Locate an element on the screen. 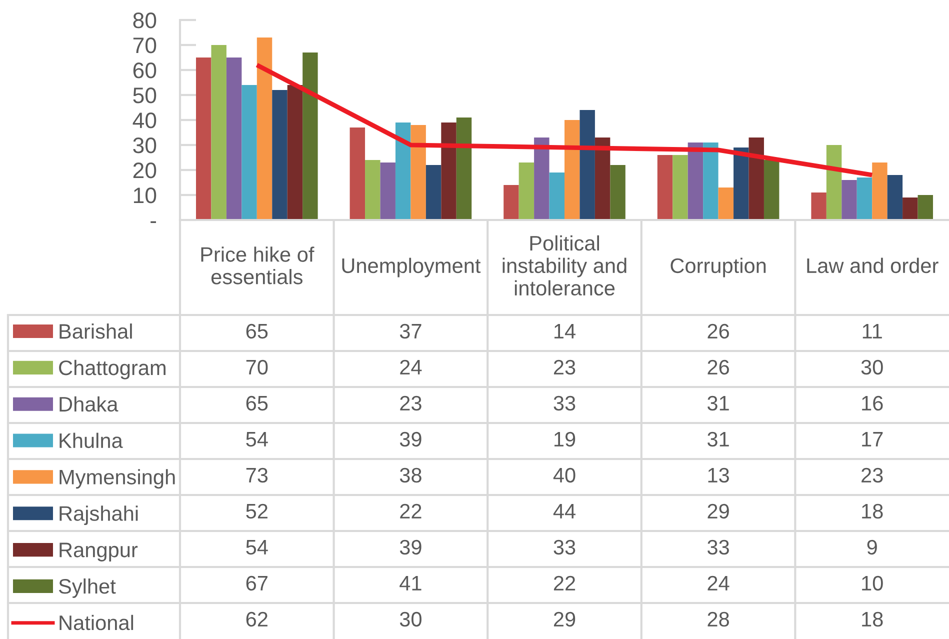 This screenshot has height=639, width=949. x-tick-label: Political instability and intolerance is located at coordinates (564, 265).